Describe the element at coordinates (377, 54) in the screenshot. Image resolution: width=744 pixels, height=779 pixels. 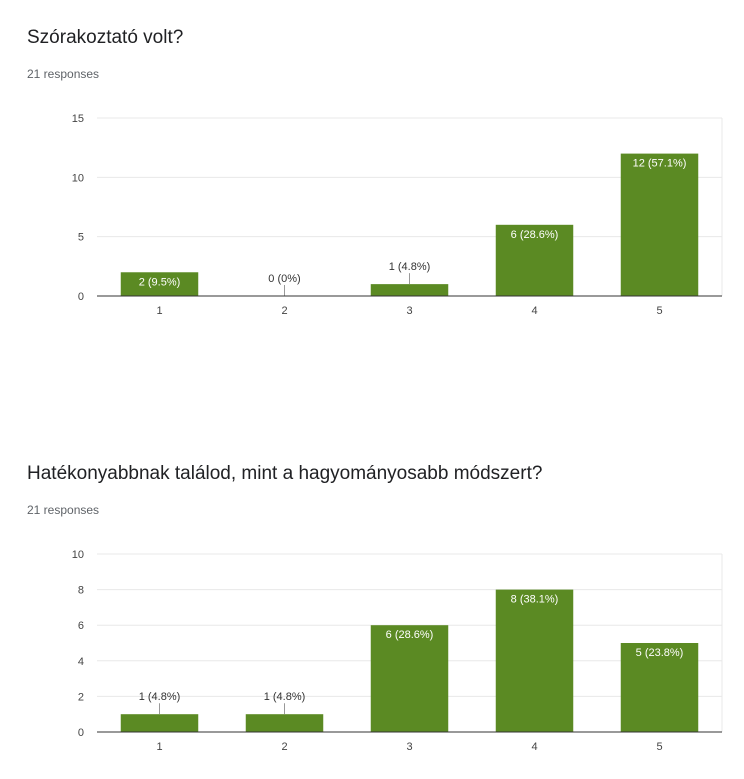
I see `question-block-1: Szórakoztató volt? 21 responses` at that location.